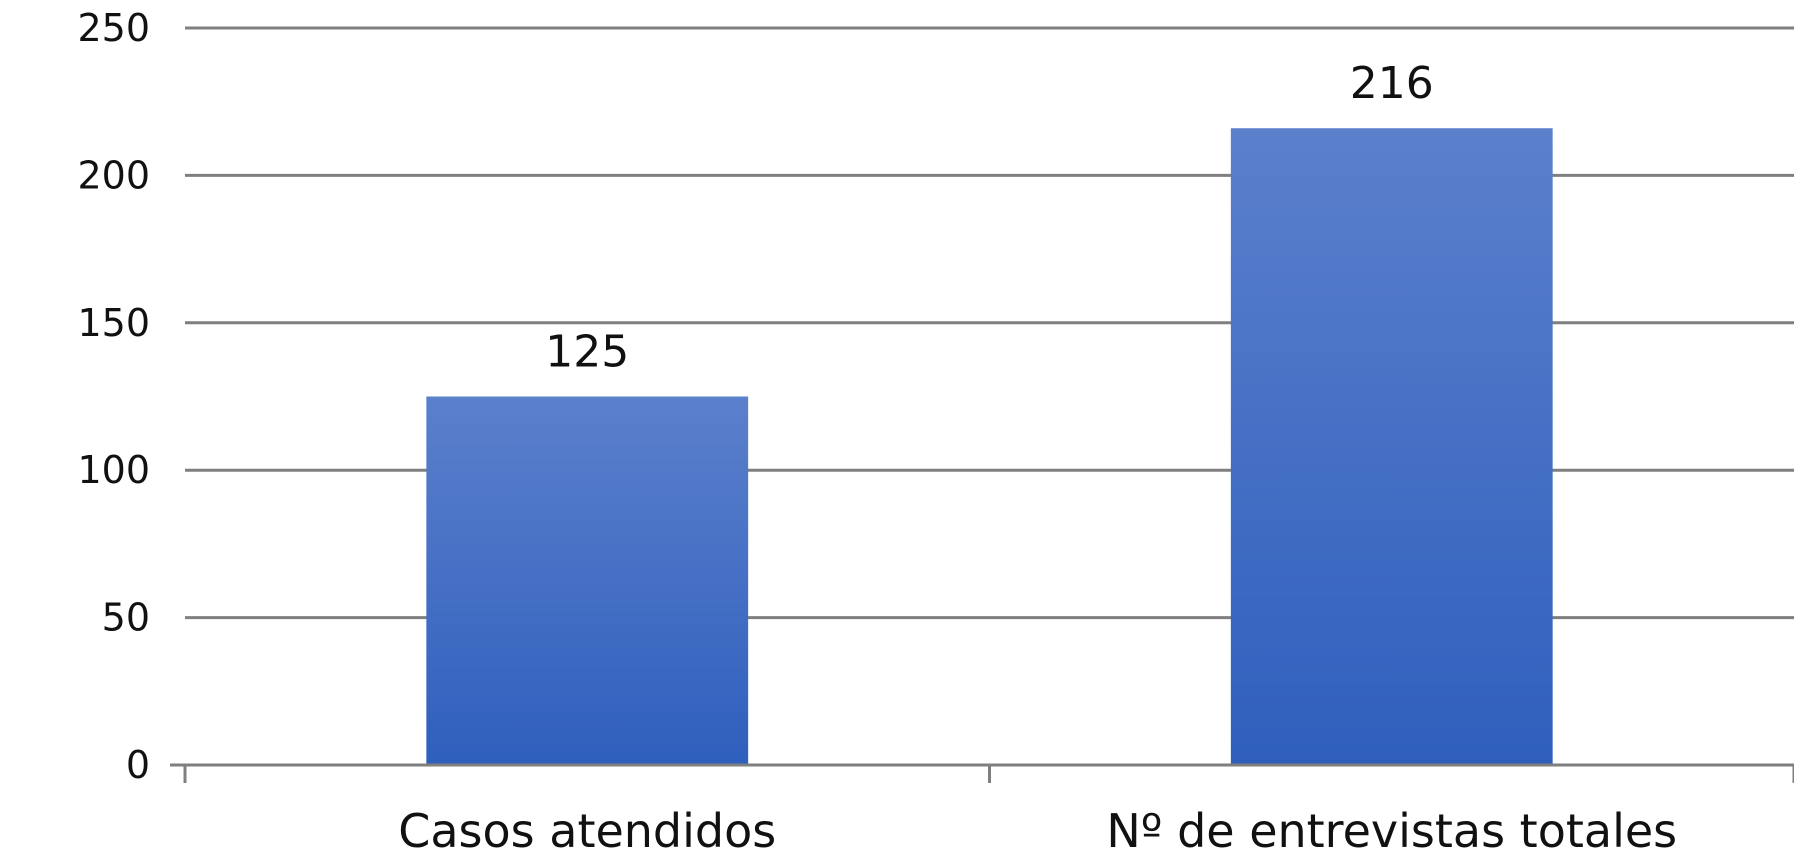  Describe the element at coordinates (113, 323) in the screenshot. I see `y-tick-label: 150` at that location.